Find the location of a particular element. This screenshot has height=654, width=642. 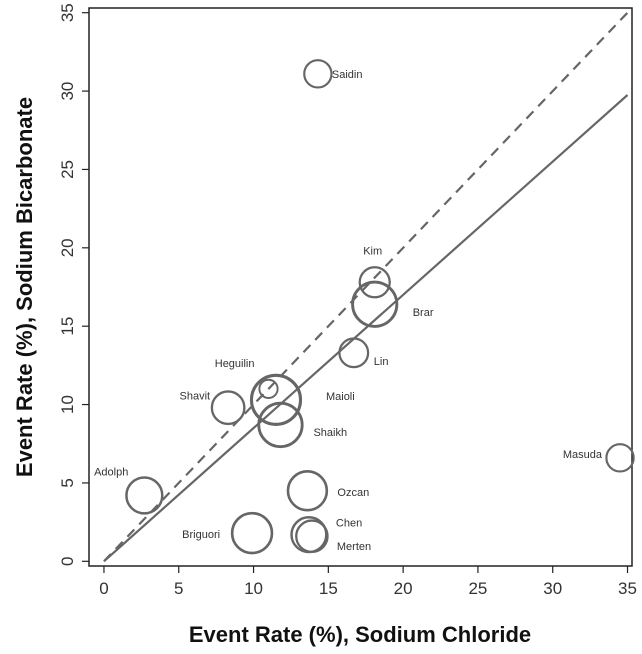

x-tick-label: 30 is located at coordinates (552, 588).